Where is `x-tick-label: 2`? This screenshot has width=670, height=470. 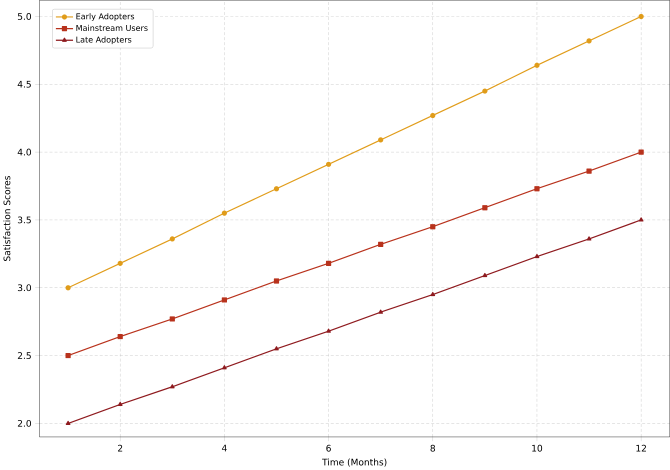
x-tick-label: 2 is located at coordinates (120, 448).